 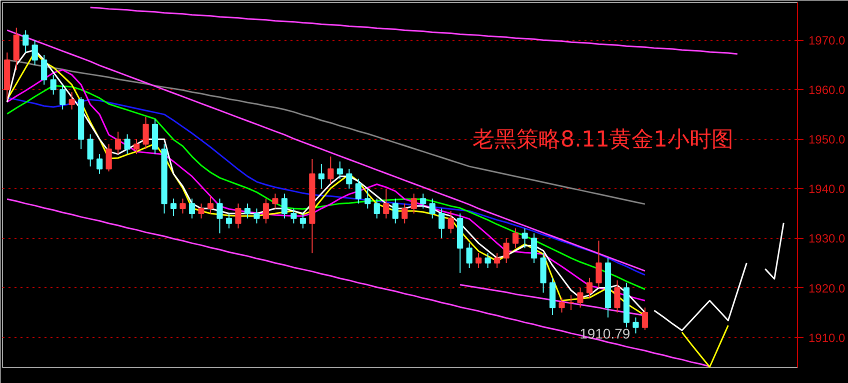 What do you see at coordinates (605, 333) in the screenshot?
I see `annotation: 1910.79` at bounding box center [605, 333].